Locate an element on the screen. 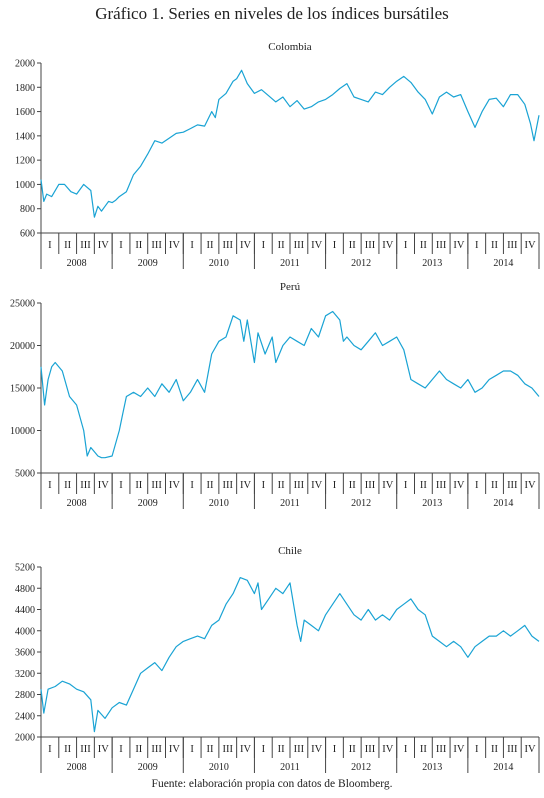 The width and height of the screenshot is (544, 798). y-tick-label: 15000 is located at coordinates (22, 389).